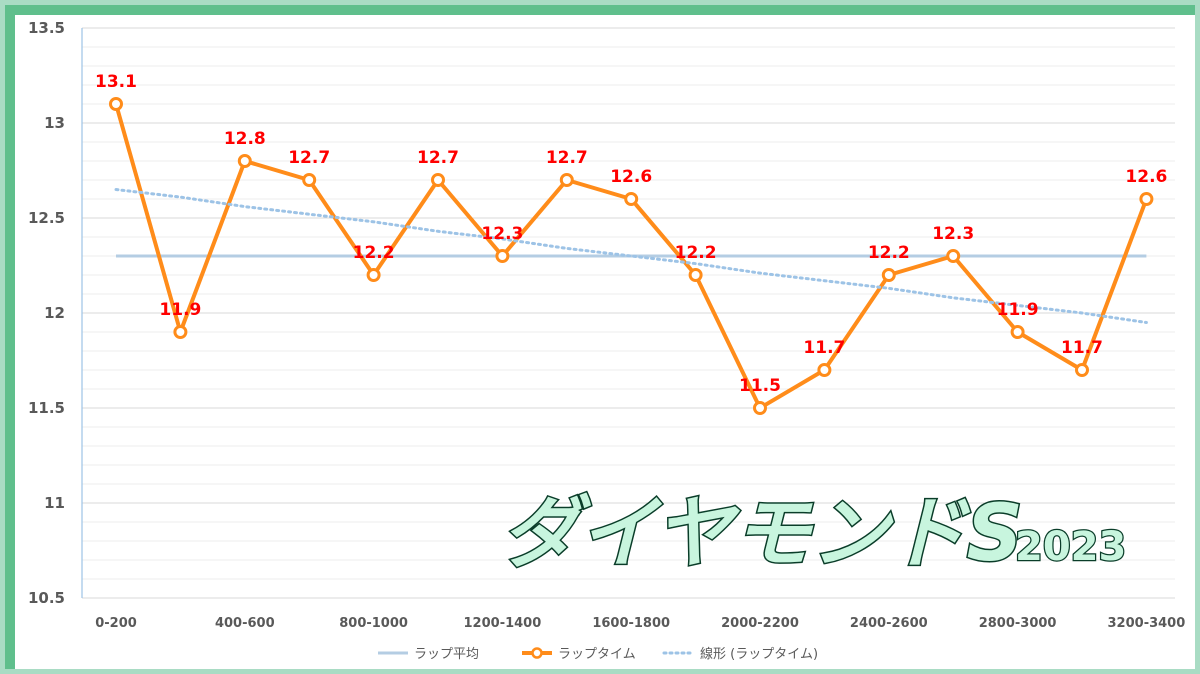 This screenshot has width=1200, height=674. What do you see at coordinates (245, 623) in the screenshot?
I see `x-tick-label: 400-600` at bounding box center [245, 623].